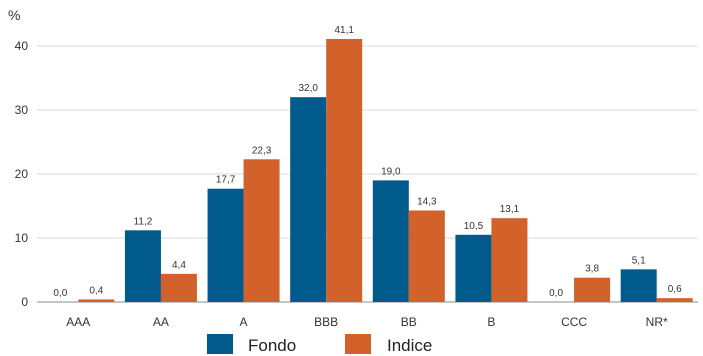  Describe the element at coordinates (262, 150) in the screenshot. I see `value-label-indice: 22,3` at that location.